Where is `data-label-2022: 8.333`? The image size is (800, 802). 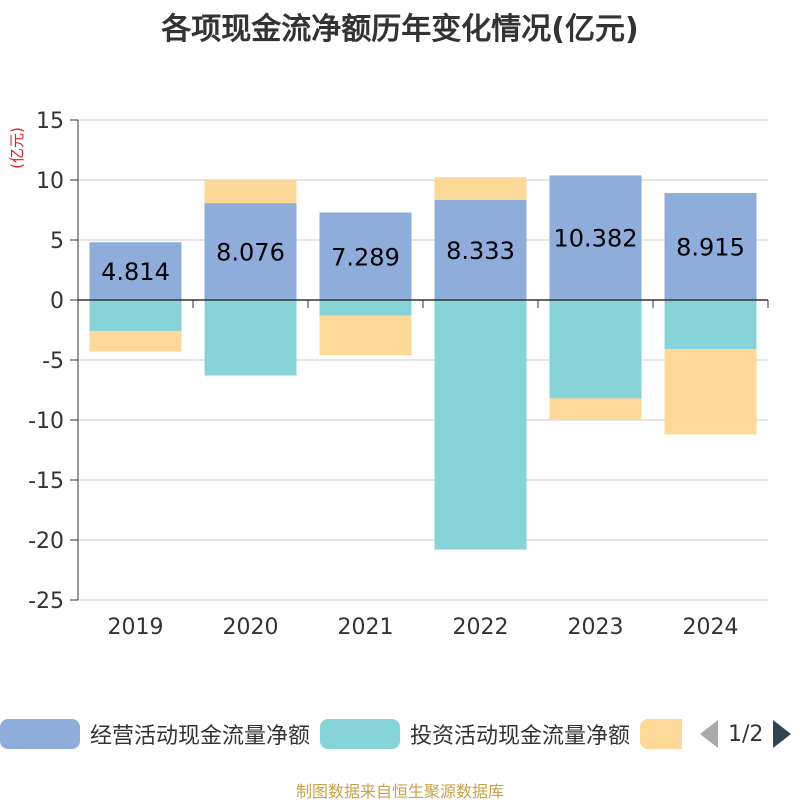 data-label-2022: 8.333 is located at coordinates (480, 251).